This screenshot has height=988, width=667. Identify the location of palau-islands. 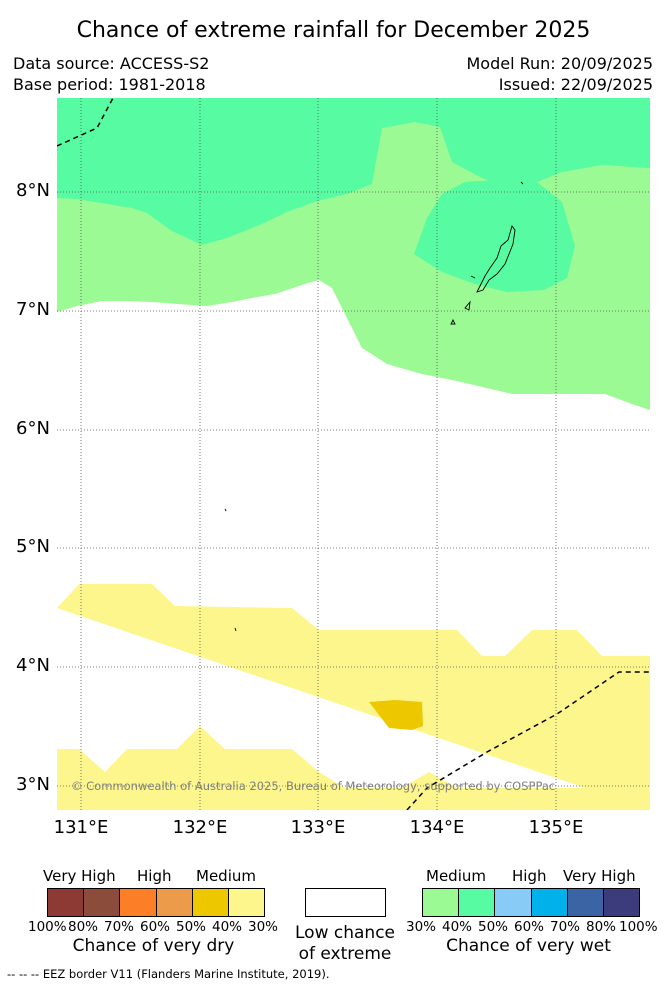
(496, 259).